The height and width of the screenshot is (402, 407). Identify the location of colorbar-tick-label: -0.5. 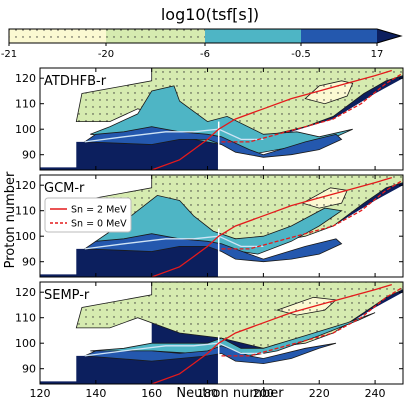
(301, 54).